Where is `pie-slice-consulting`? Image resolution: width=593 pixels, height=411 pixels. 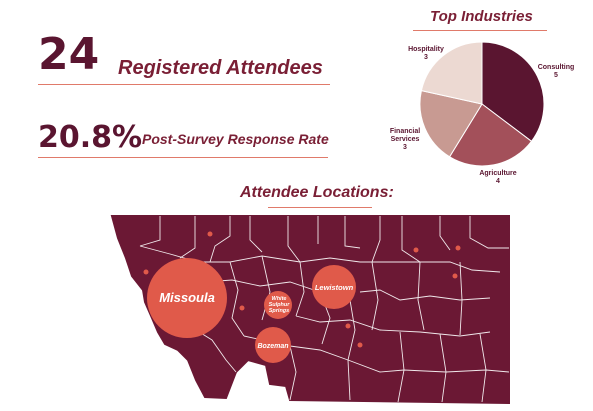 pie-slice-consulting is located at coordinates (512, 92).